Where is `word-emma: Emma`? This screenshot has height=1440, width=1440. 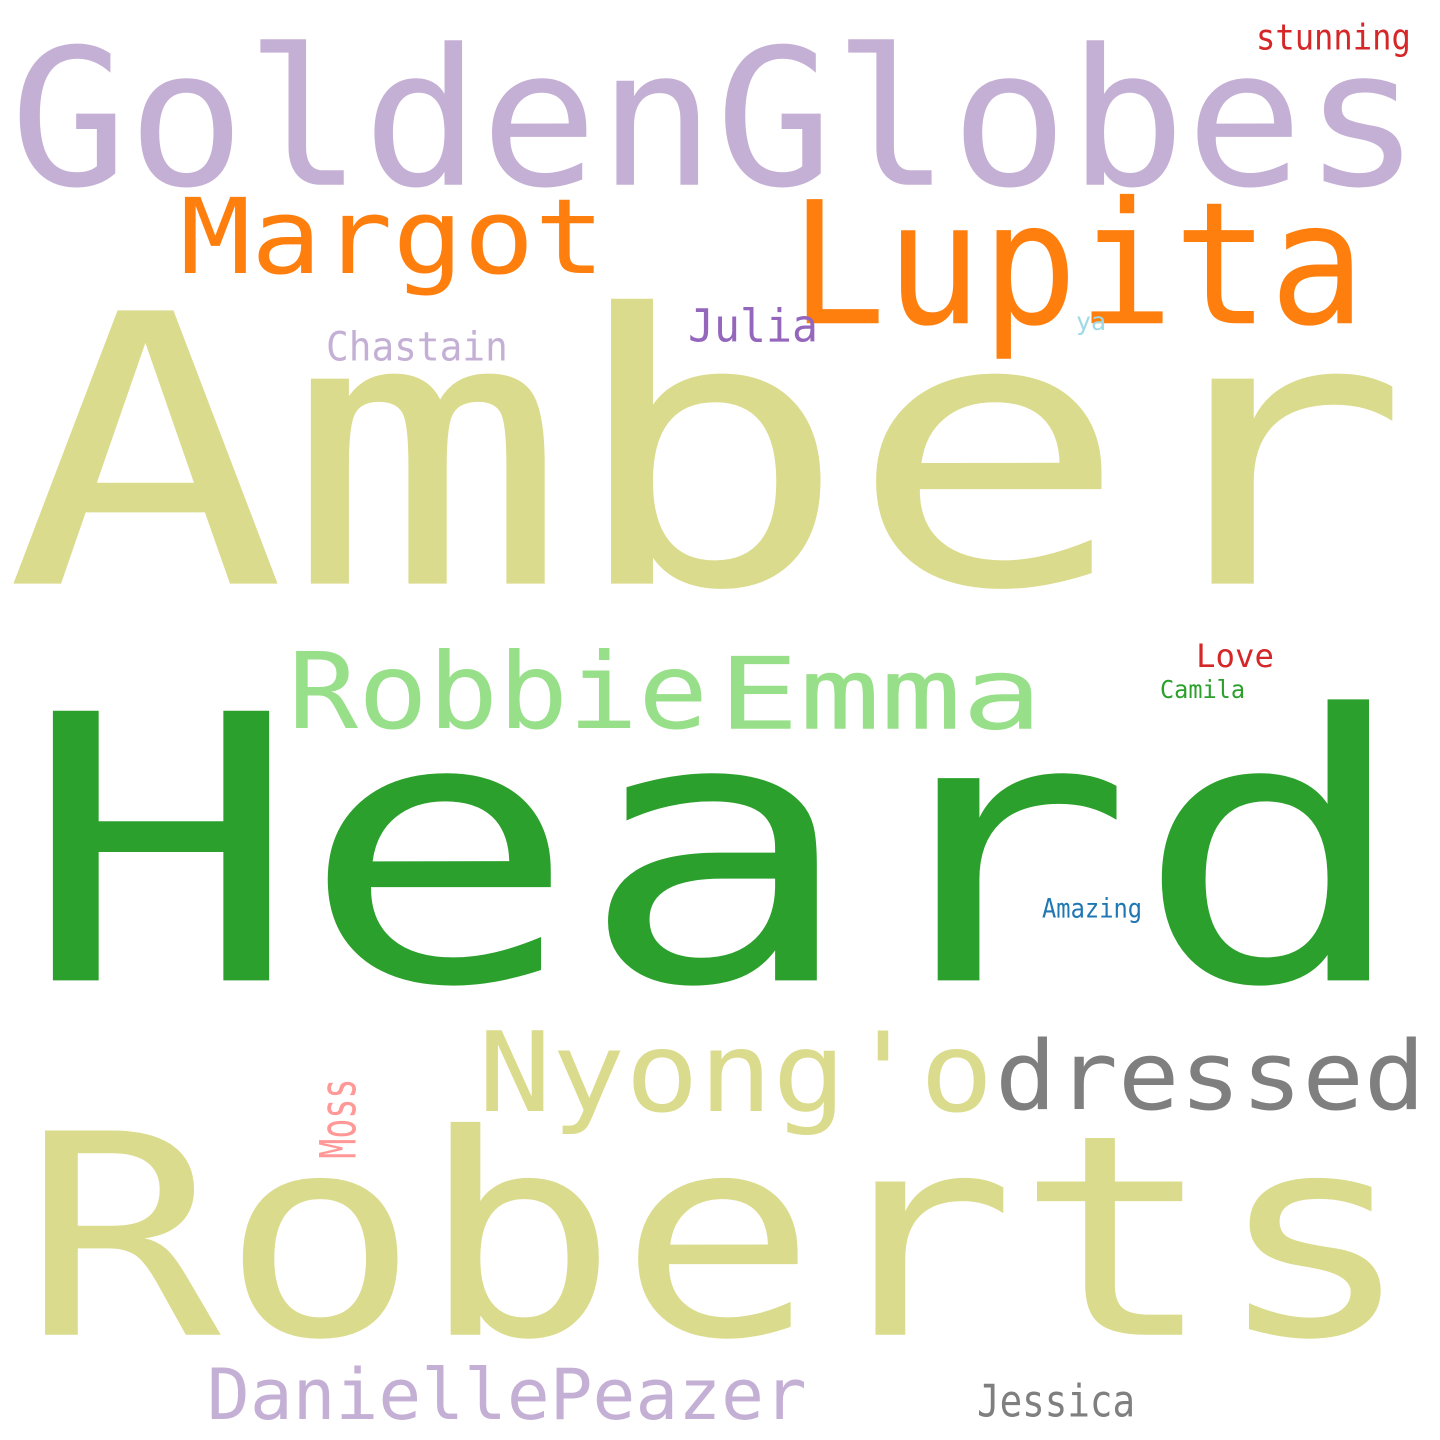 word-emma: Emma is located at coordinates (880, 694).